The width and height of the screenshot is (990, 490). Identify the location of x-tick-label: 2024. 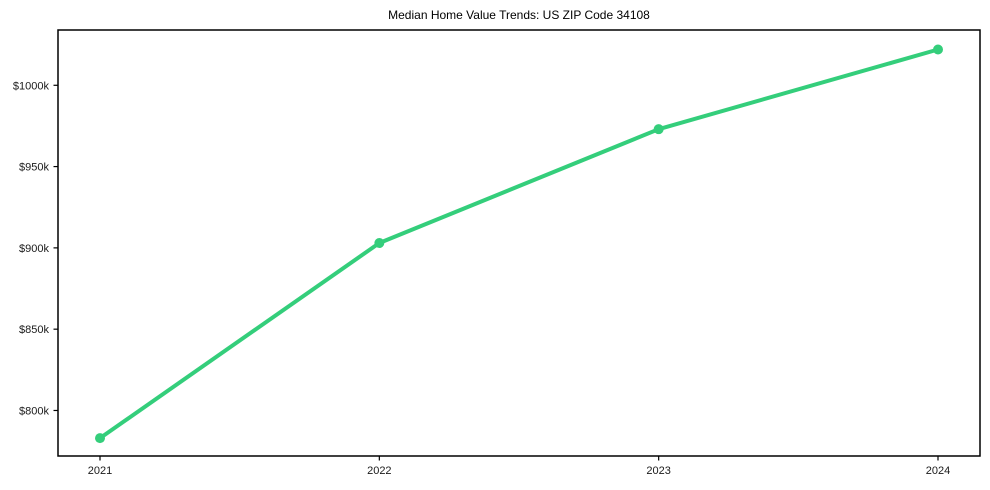
(938, 471).